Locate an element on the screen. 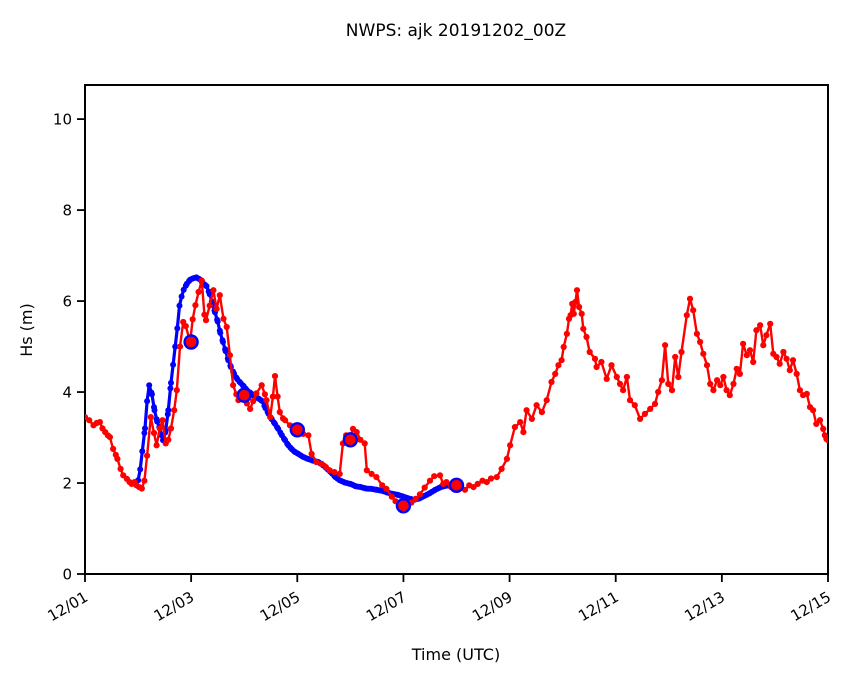  x-tick-label: 12/13 is located at coordinates (704, 606).